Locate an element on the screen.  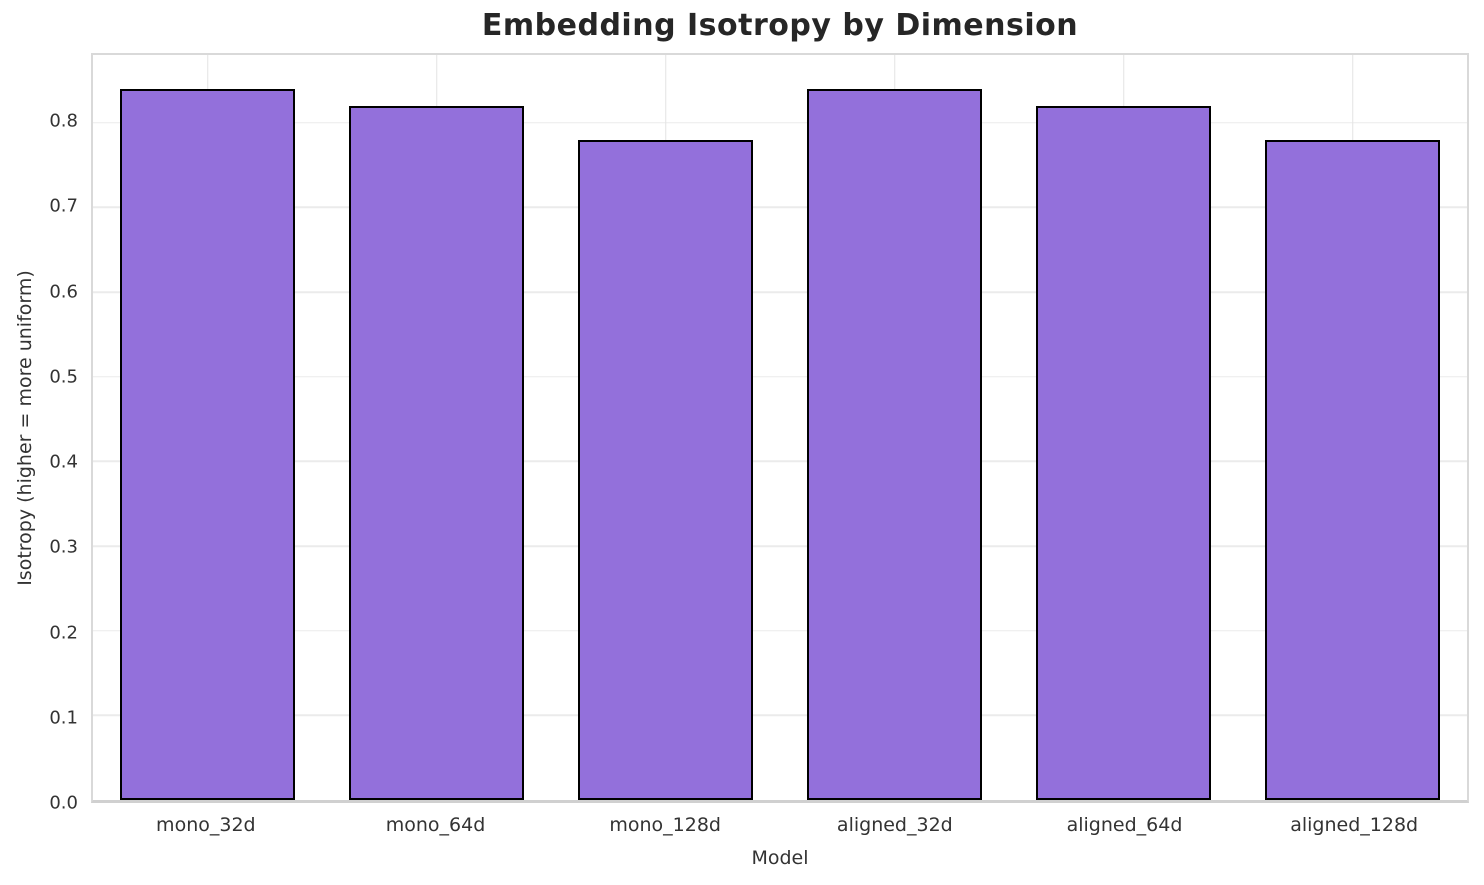
x-tick-label-aligned_32d: aligned_32d is located at coordinates (894, 825).